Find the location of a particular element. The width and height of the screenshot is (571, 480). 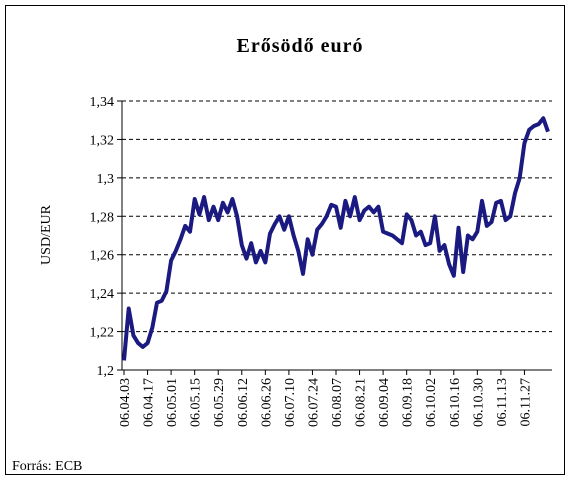

chart-title: Erősödő euró is located at coordinates (300, 46).